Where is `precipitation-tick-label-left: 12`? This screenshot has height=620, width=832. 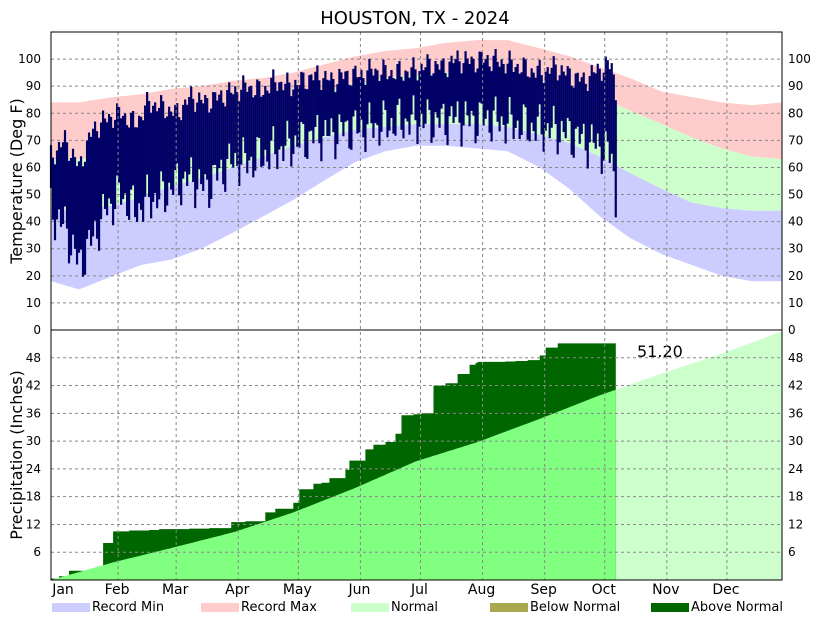 precipitation-tick-label-left: 12 is located at coordinates (33, 524).